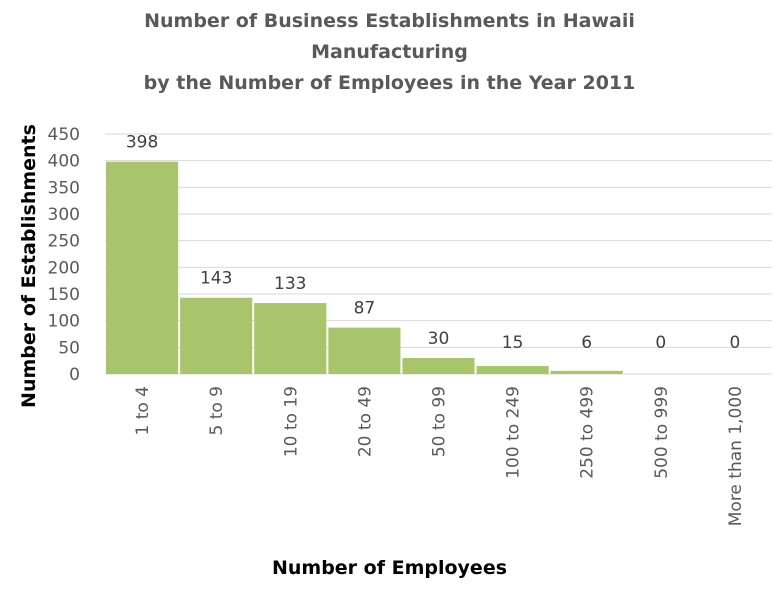 This screenshot has width=779, height=594. I want to click on x-tick-label: More than 1,000, so click(736, 456).